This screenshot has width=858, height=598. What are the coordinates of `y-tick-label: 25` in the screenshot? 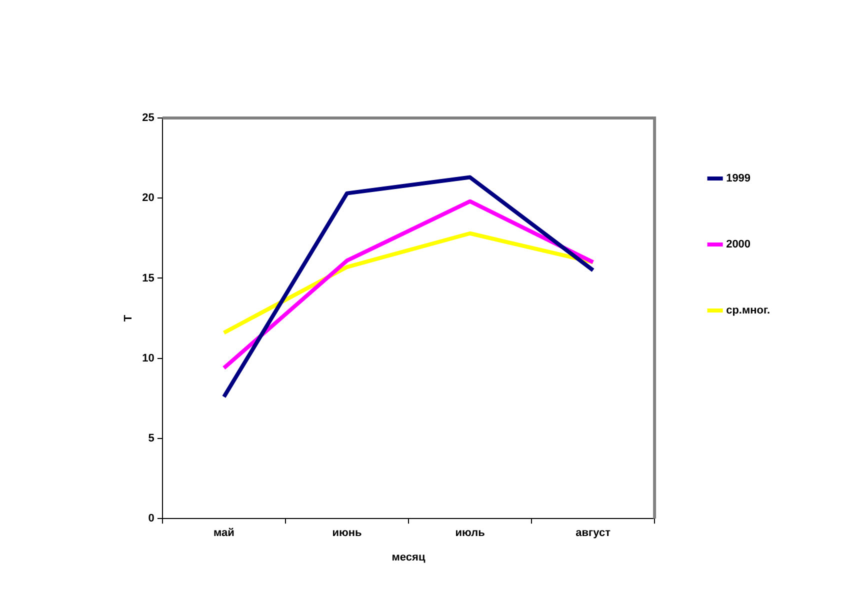 It's located at (148, 118).